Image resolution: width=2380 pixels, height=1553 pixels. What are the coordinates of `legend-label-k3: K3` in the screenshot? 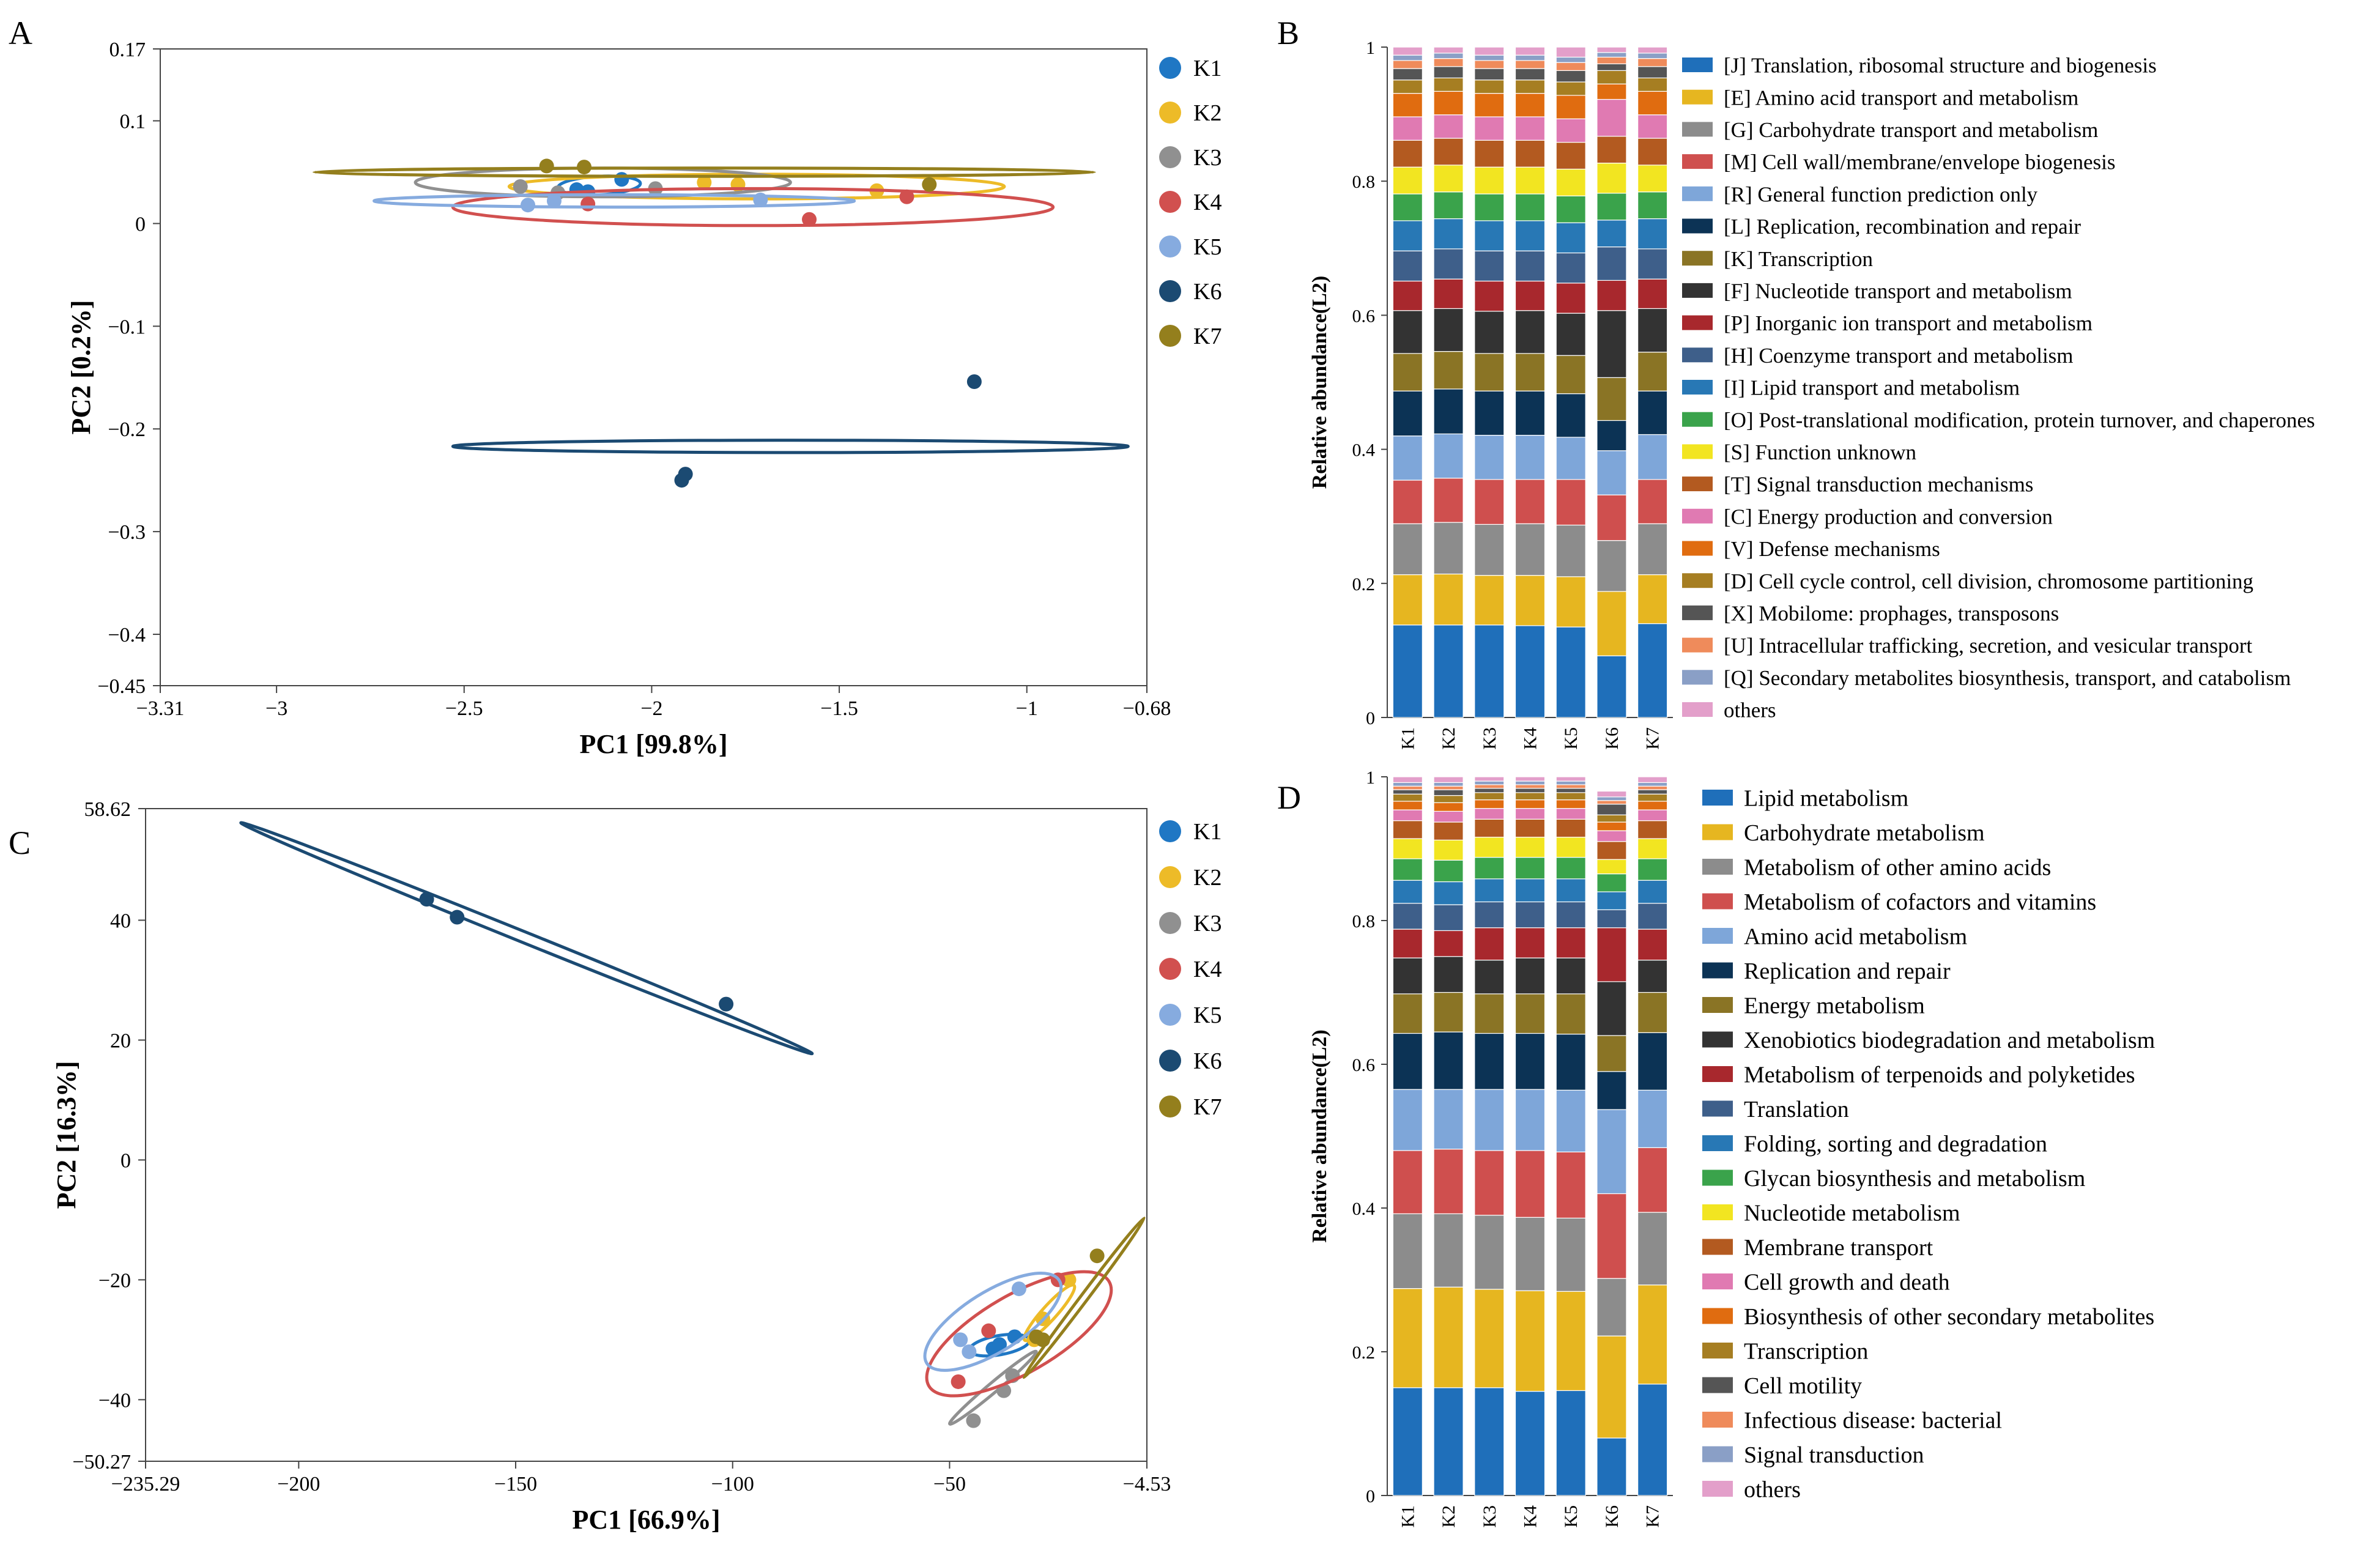 It's located at (1207, 923).